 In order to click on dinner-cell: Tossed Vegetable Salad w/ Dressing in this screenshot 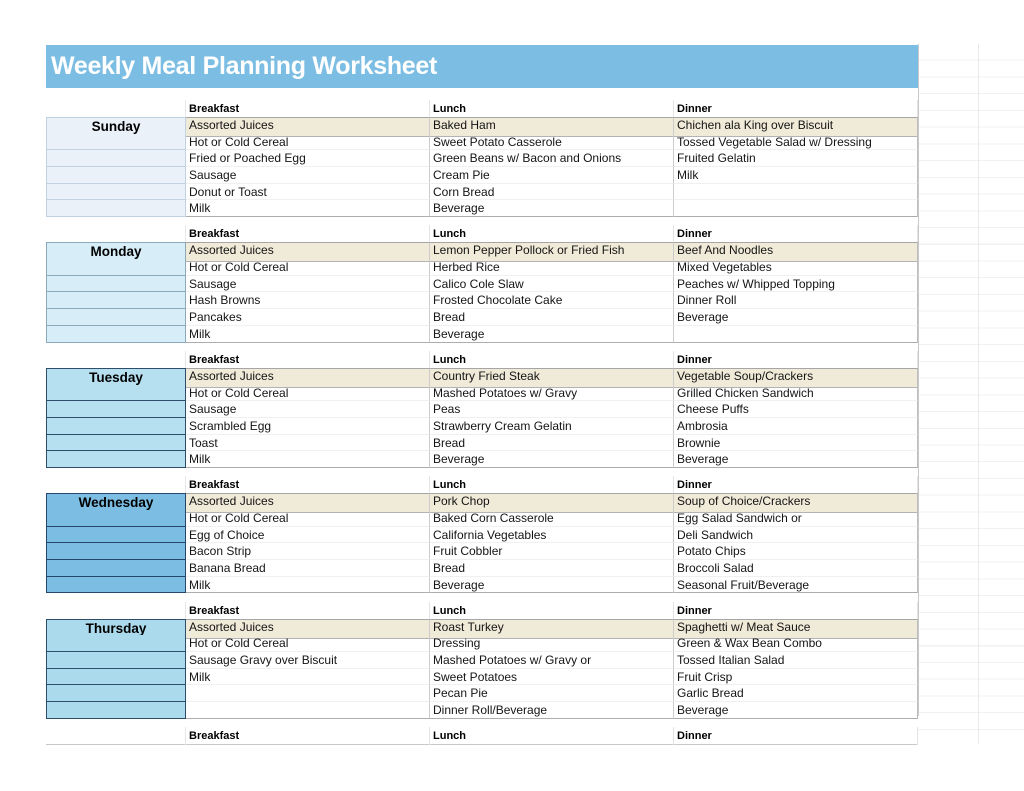, I will do `click(796, 142)`.